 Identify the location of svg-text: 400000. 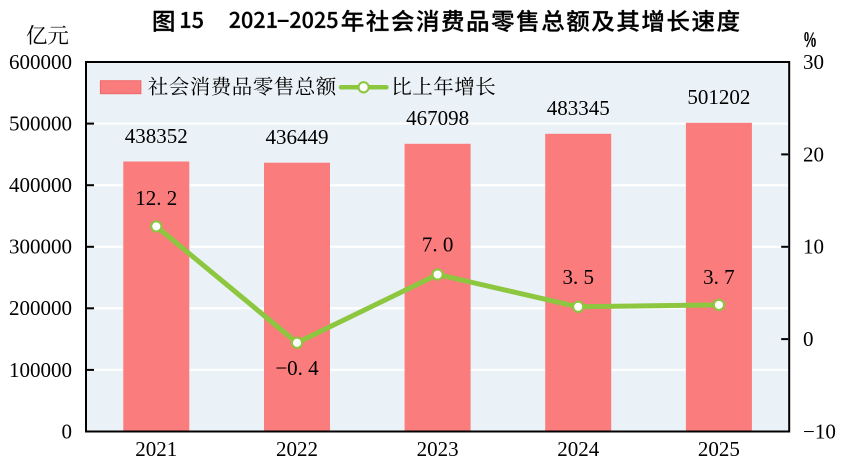
(40, 185).